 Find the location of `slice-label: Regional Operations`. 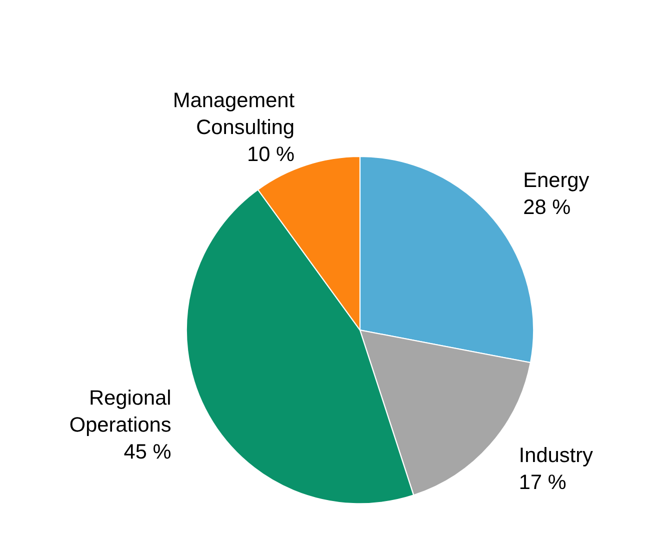

slice-label: Regional Operations is located at coordinates (120, 413).